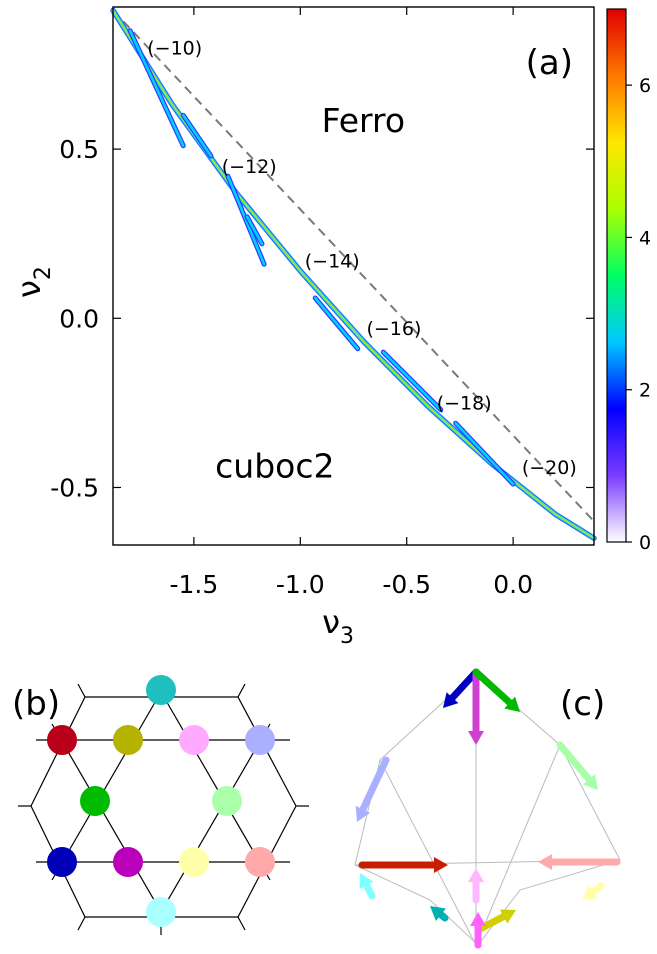 Image resolution: width=657 pixels, height=954 pixels. Describe the element at coordinates (645, 543) in the screenshot. I see `colorbar-tick-label: 0` at that location.